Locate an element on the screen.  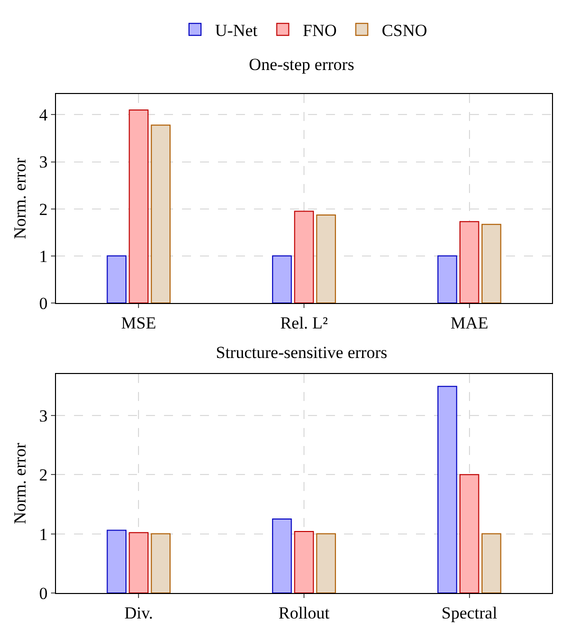
x-tick-label: Rollout is located at coordinates (304, 612).